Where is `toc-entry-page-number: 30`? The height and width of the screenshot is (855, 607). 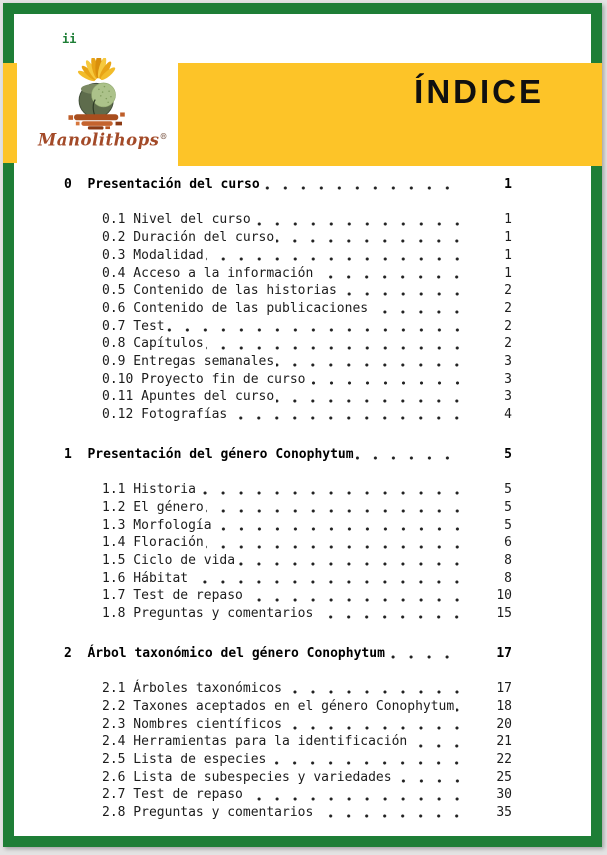 toc-entry-page-number: 30 is located at coordinates (504, 795).